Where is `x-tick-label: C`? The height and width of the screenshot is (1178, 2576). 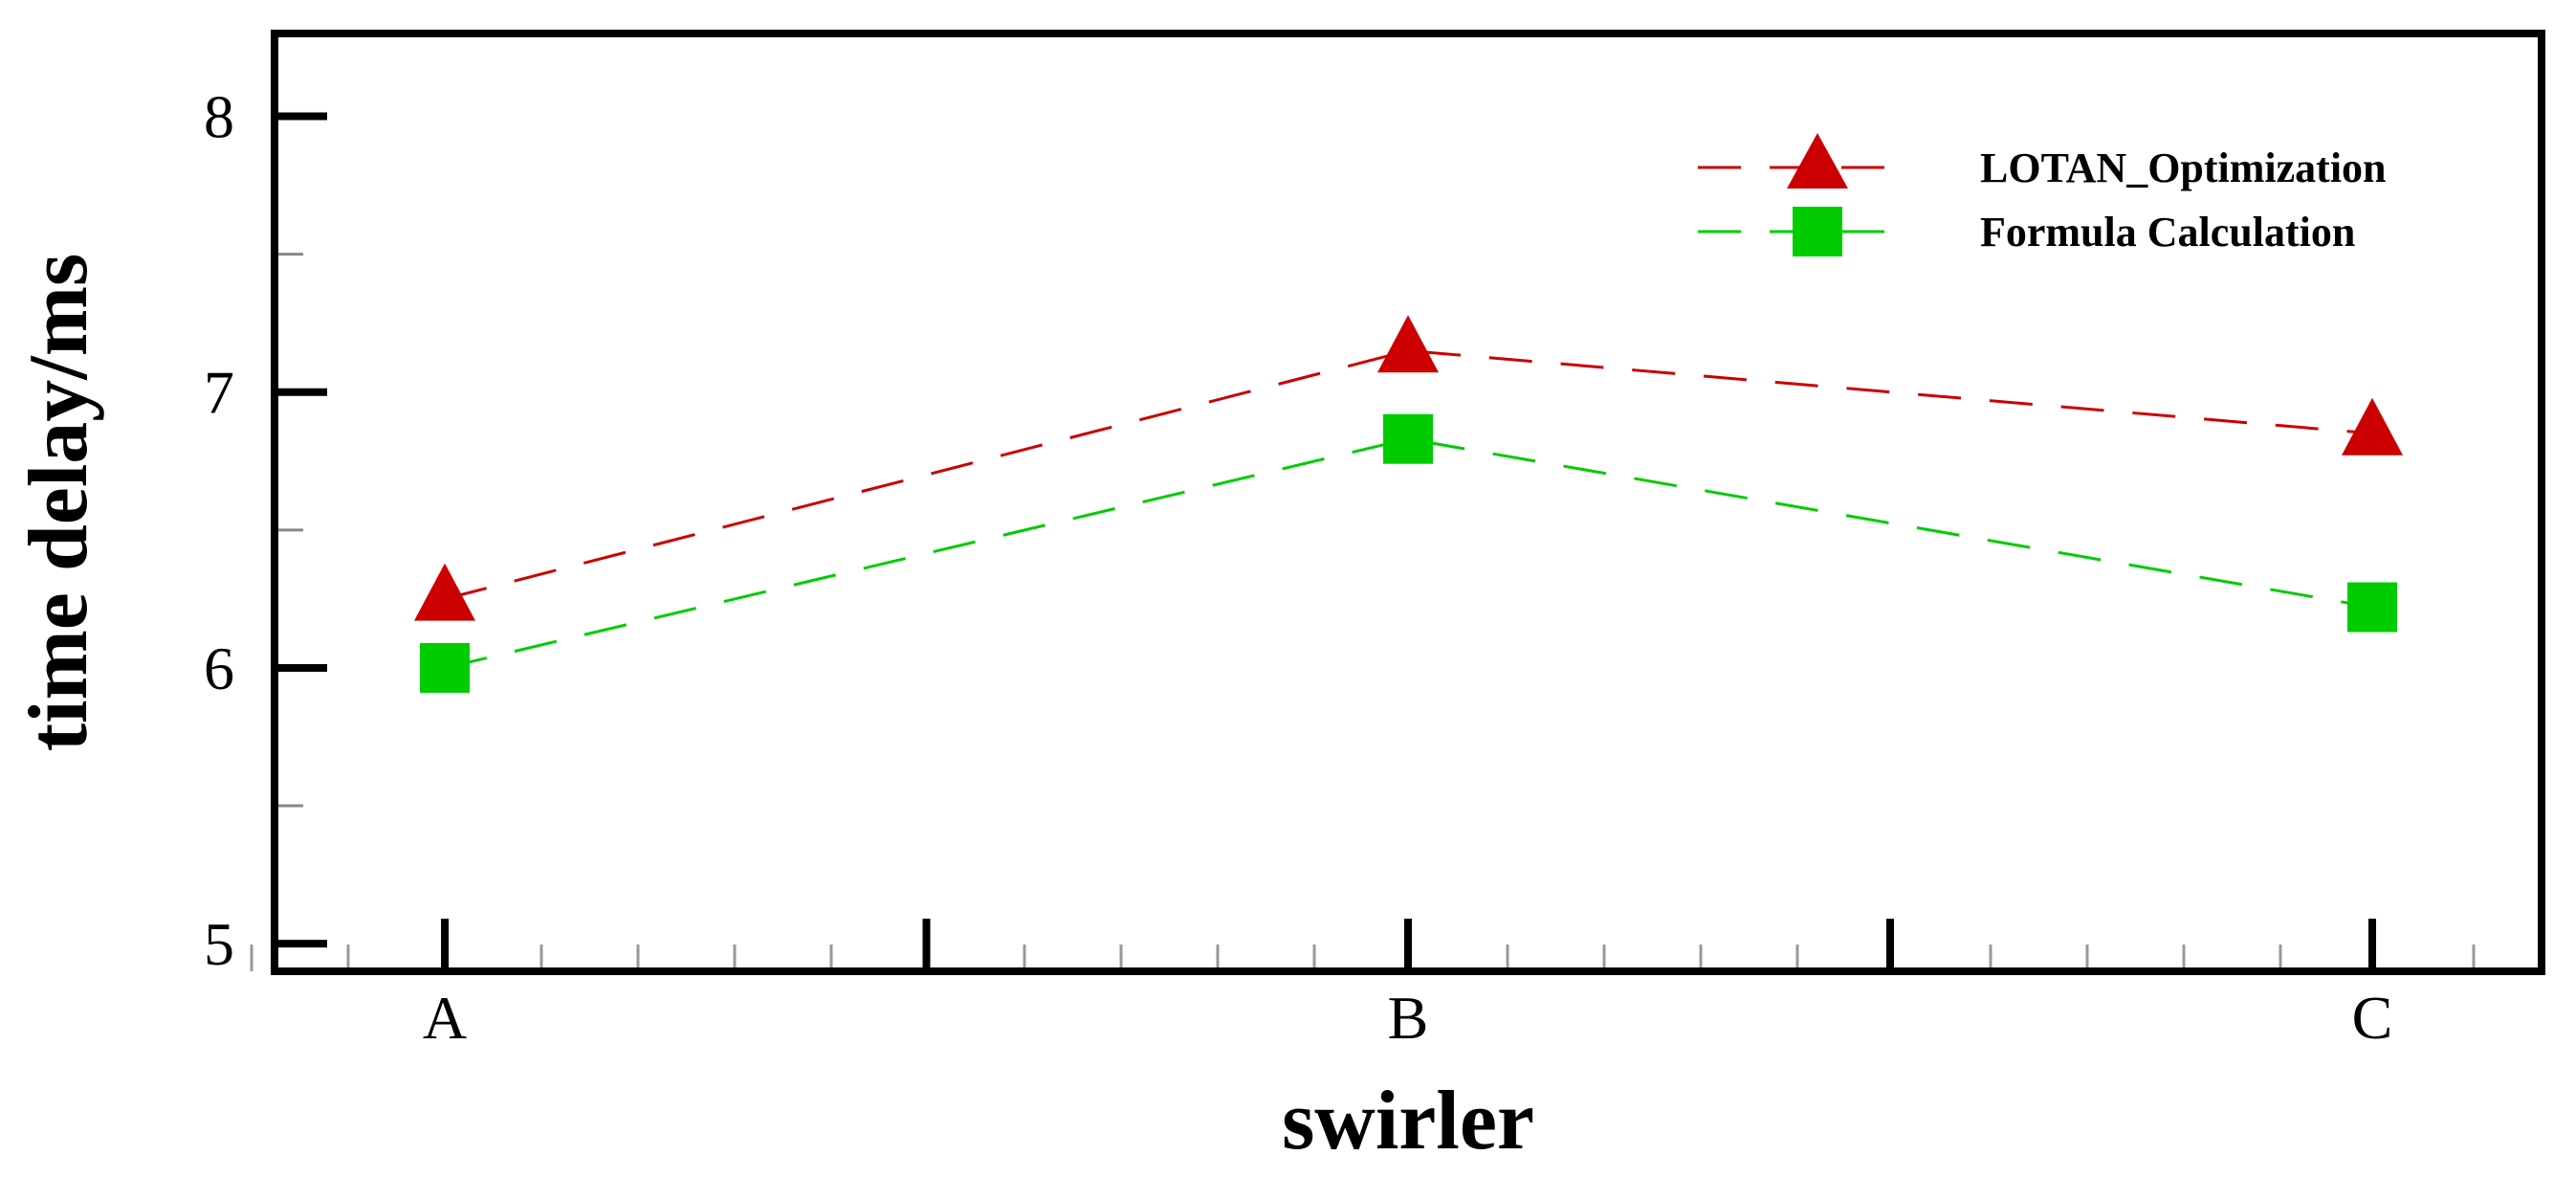 x-tick-label: C is located at coordinates (2372, 1018).